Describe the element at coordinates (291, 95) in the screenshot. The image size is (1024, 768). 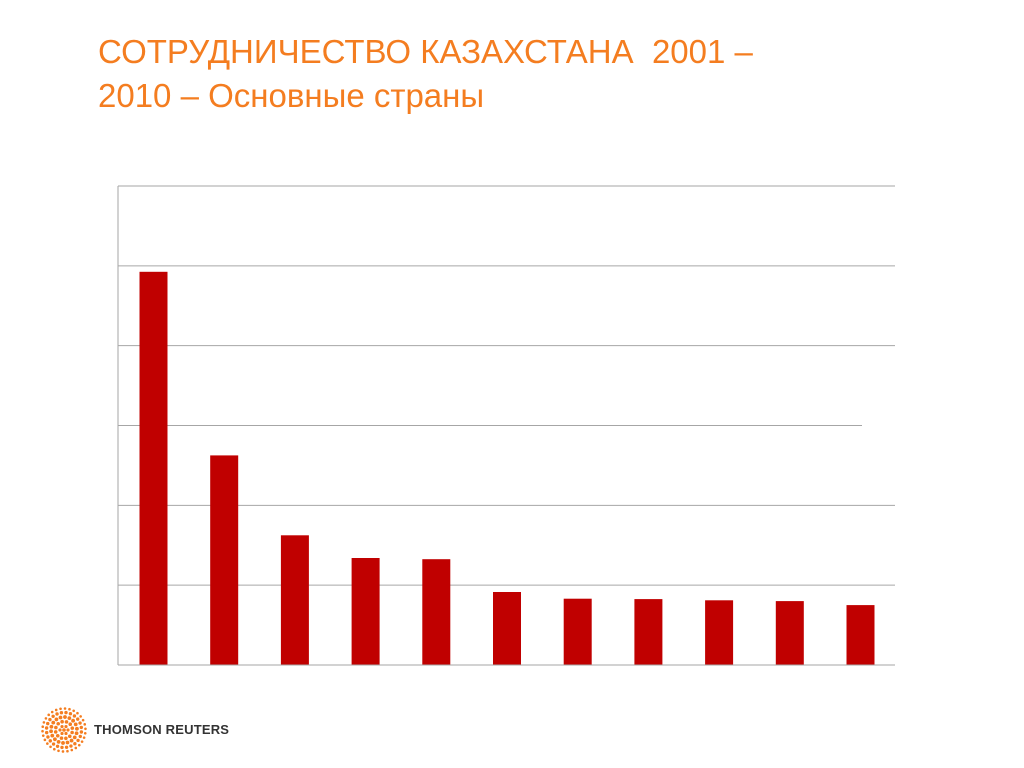
I see `slide-title-line-2: 2010 – Основные страны` at that location.